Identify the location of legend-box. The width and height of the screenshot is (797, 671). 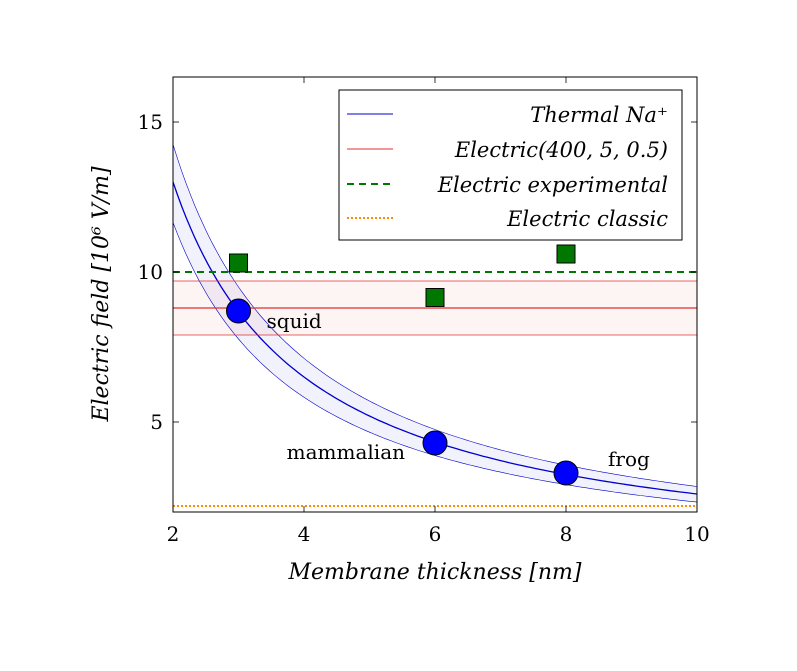
(510, 165).